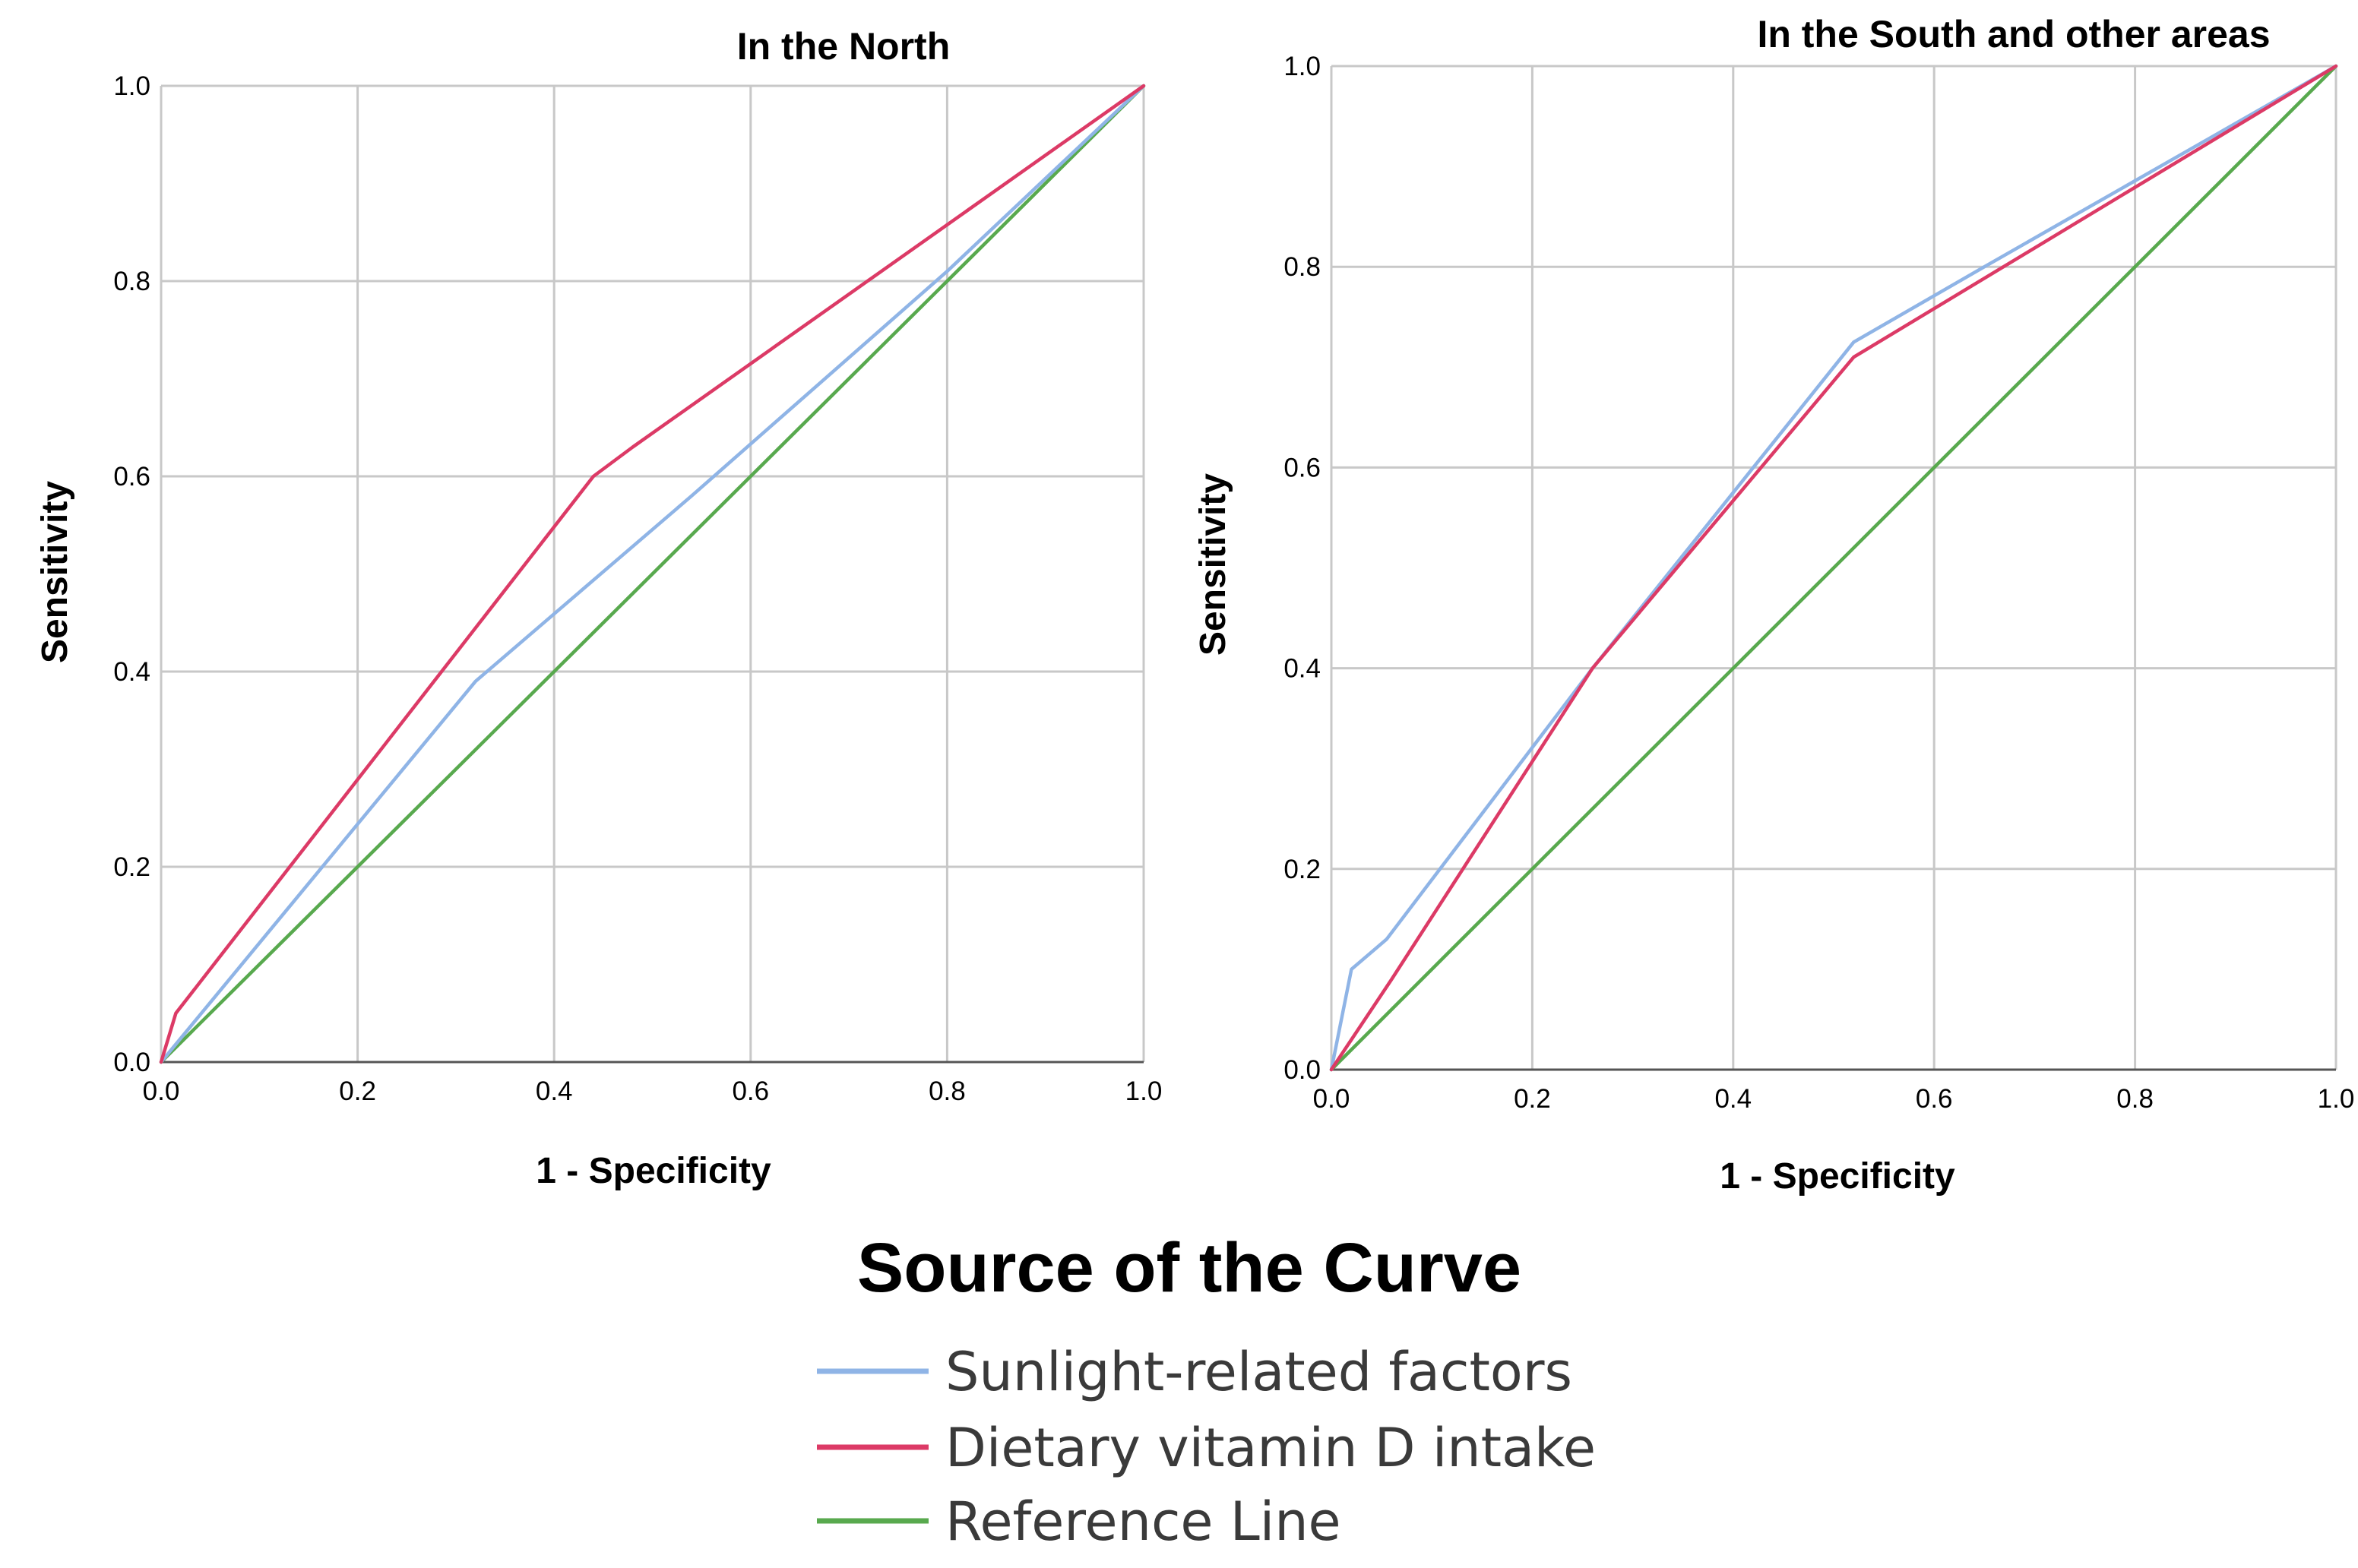  Describe the element at coordinates (1189, 1268) in the screenshot. I see `legend-title: Source of the Curve` at that location.